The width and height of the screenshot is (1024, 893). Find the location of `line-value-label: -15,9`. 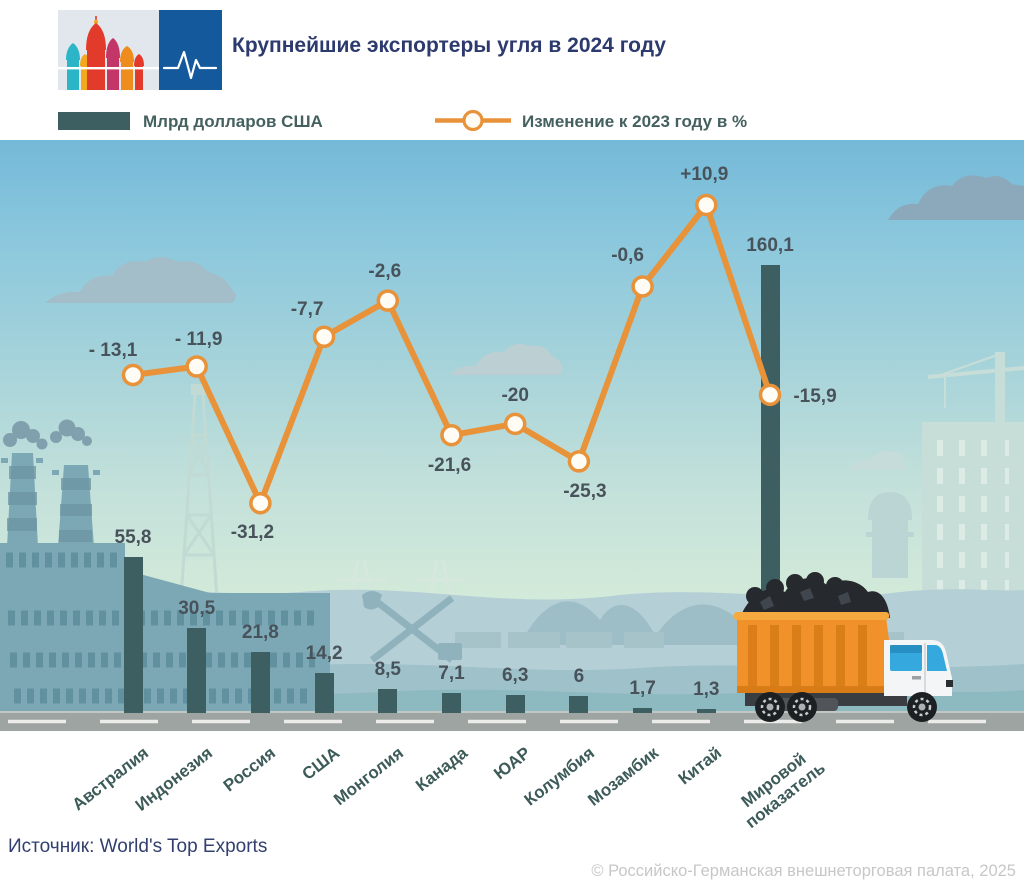

line-value-label: -15,9 is located at coordinates (815, 396).